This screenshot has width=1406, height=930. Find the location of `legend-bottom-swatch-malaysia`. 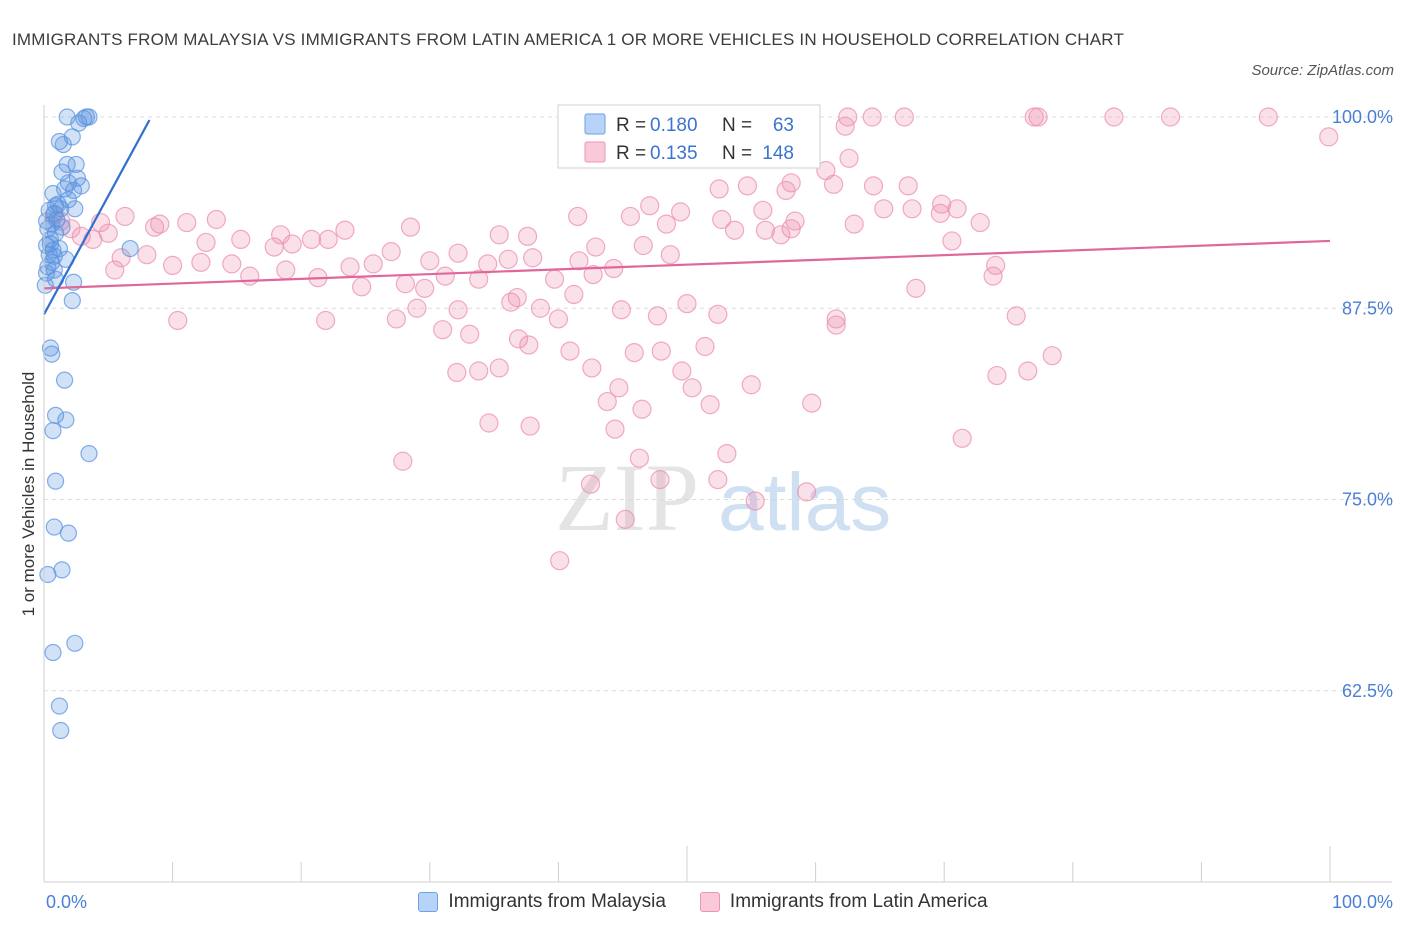

legend-bottom-swatch-malaysia is located at coordinates (428, 902).